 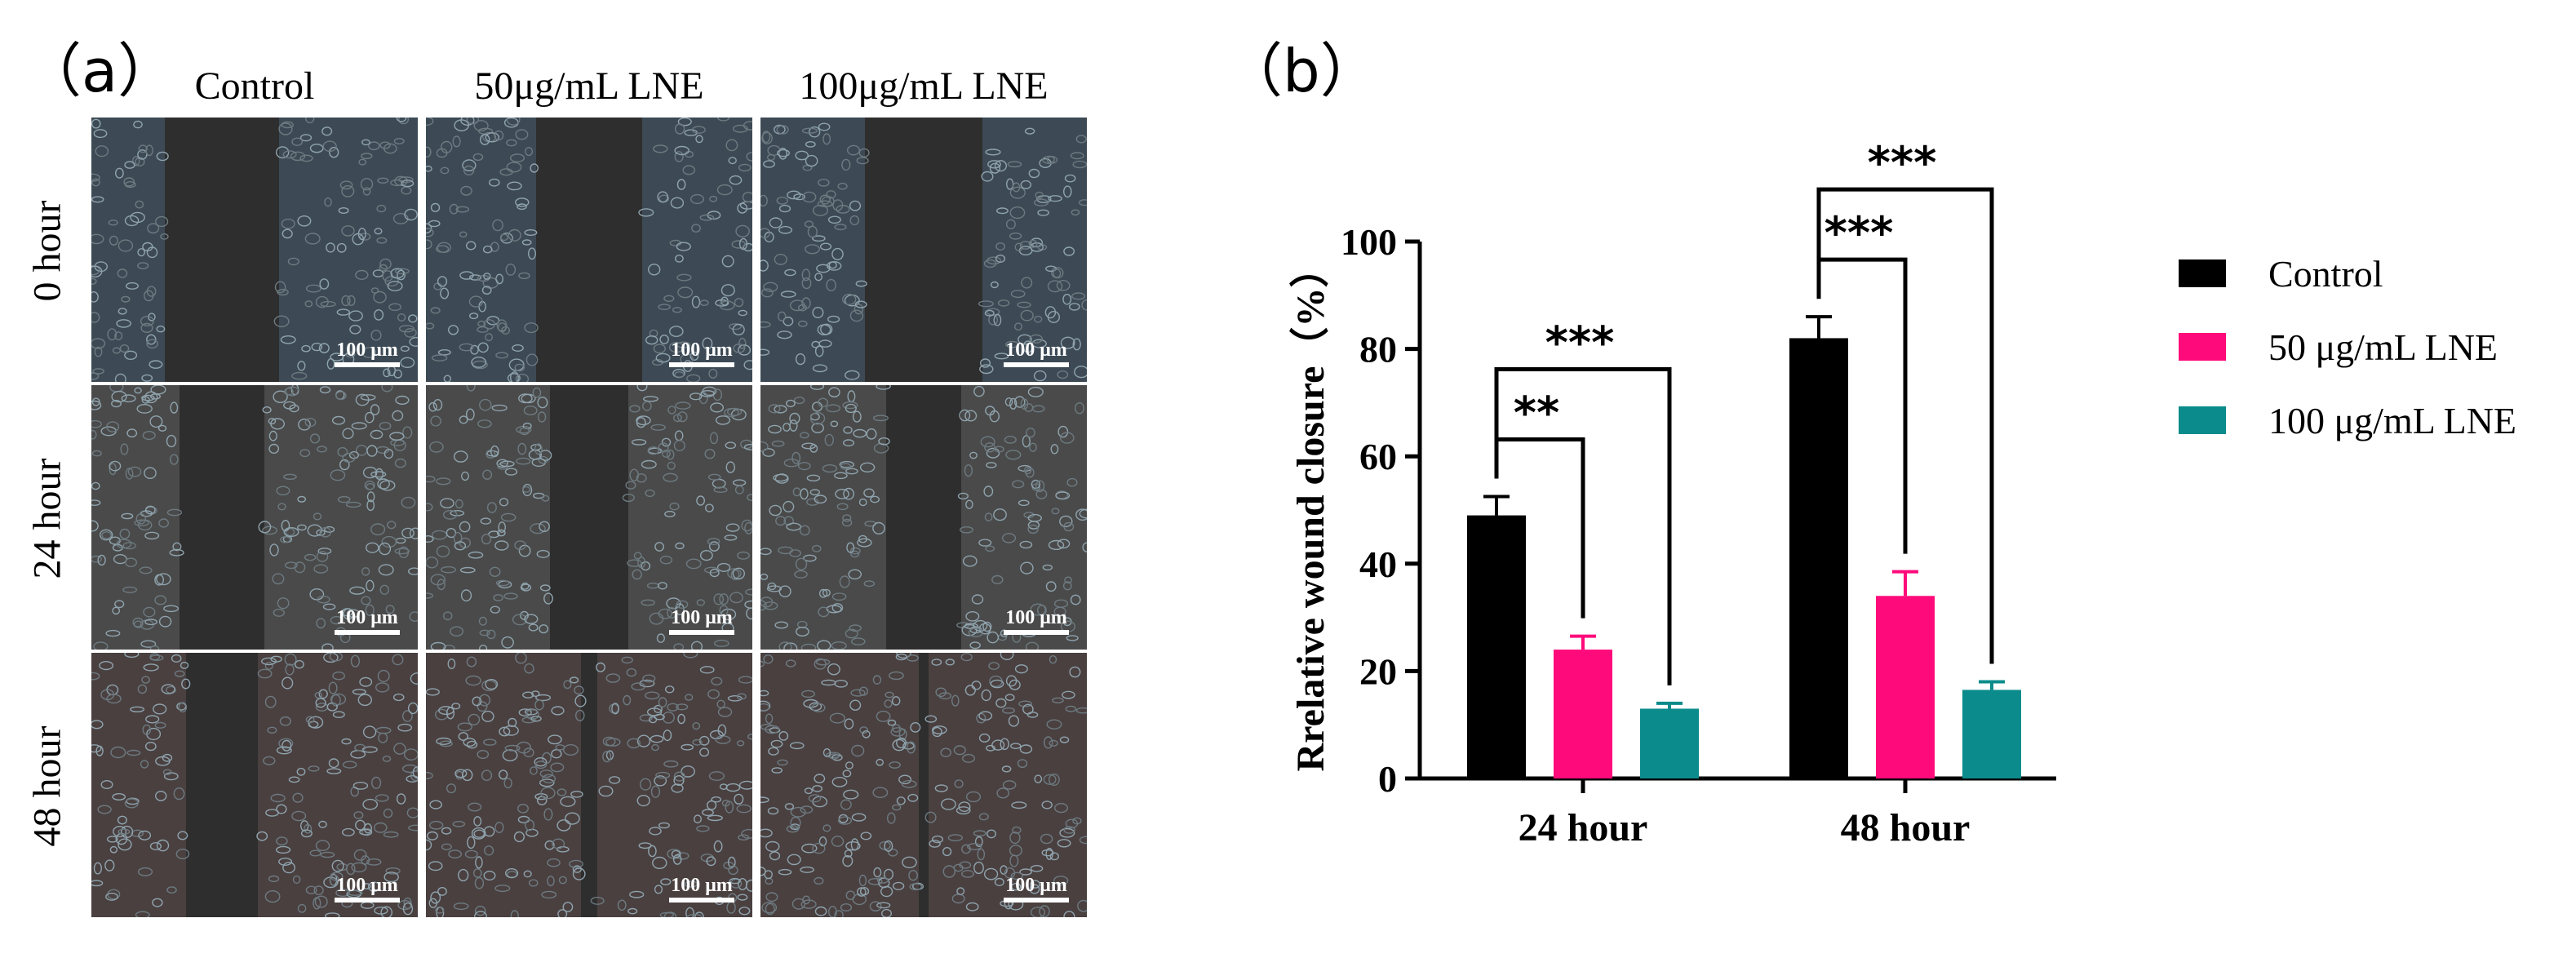 What do you see at coordinates (589, 785) in the screenshot?
I see `micrograph-2-1: 100 μm` at bounding box center [589, 785].